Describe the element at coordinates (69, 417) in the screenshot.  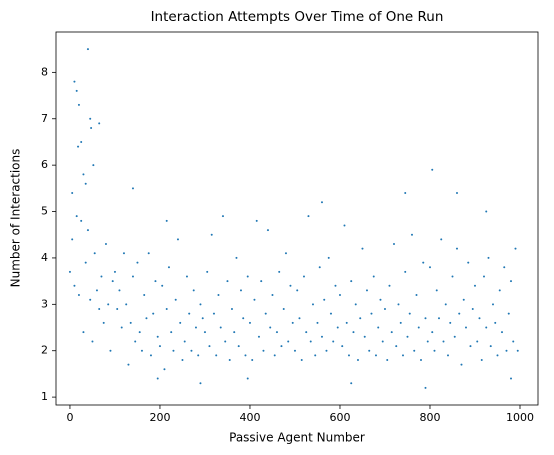
I see `x-tick-label: 0` at that location.